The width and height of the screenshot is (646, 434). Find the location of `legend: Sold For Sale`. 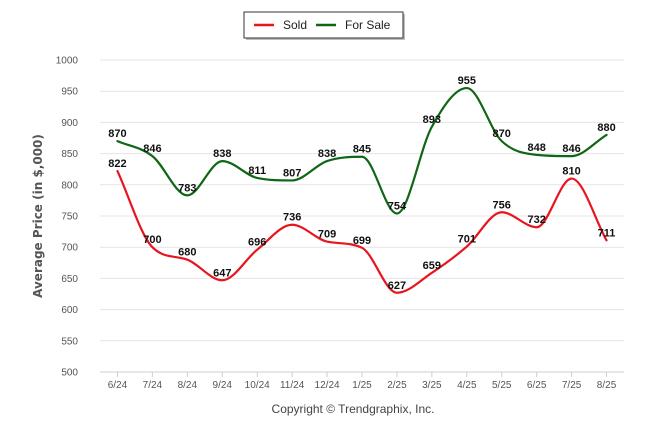

legend: Sold For Sale is located at coordinates (324, 25).